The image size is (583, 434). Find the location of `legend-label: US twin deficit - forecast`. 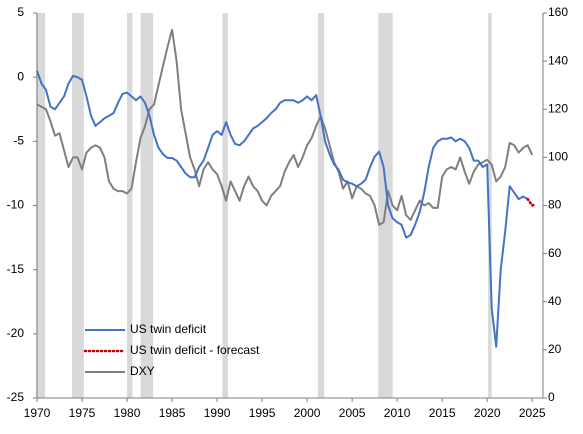

legend-label: US twin deficit - forecast is located at coordinates (195, 350).